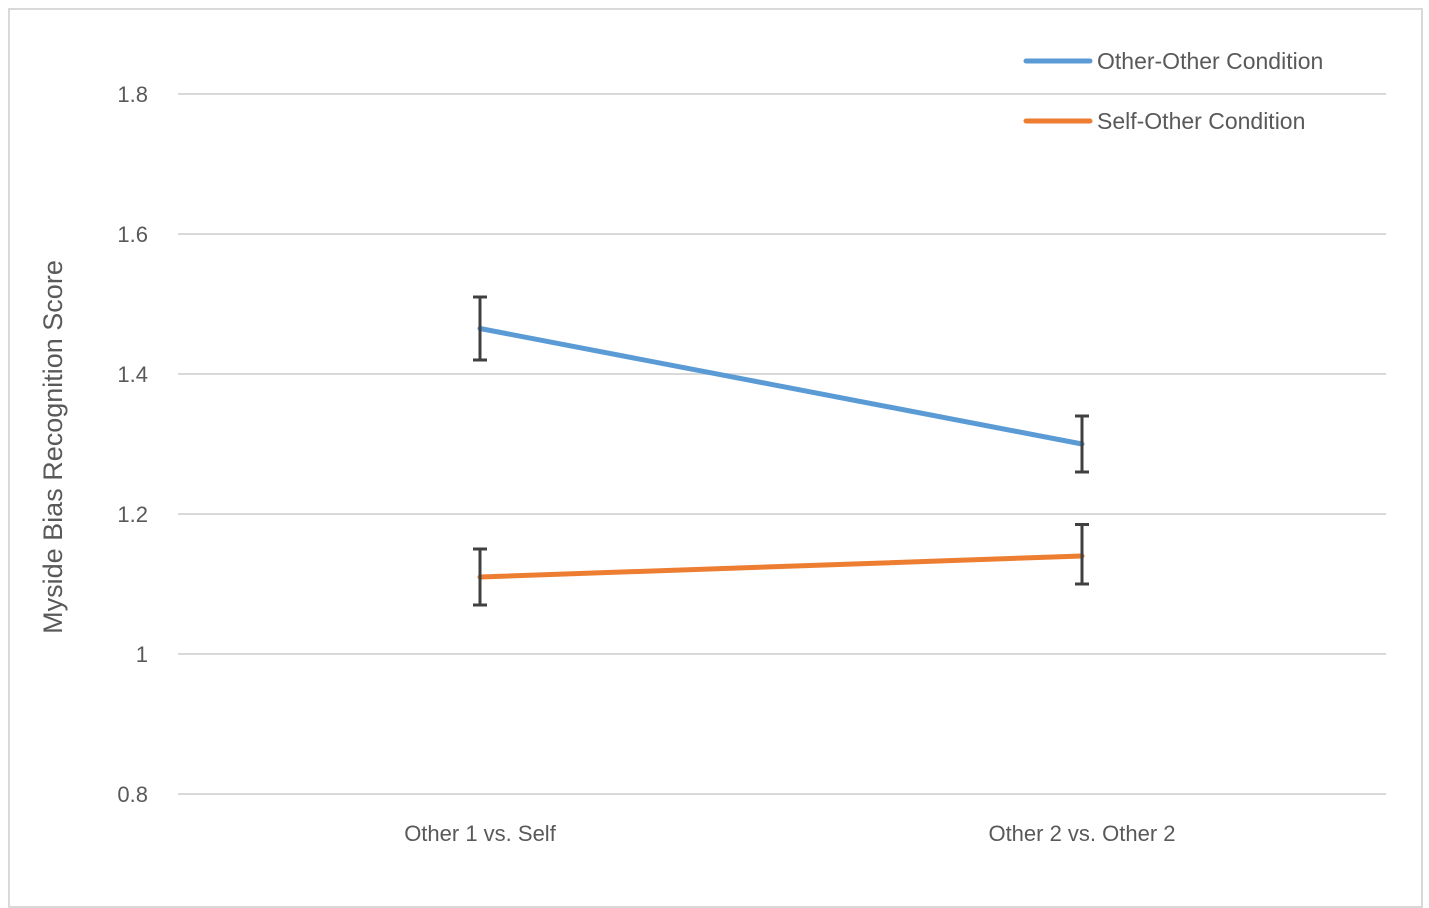 The height and width of the screenshot is (908, 1429). Describe the element at coordinates (132, 234) in the screenshot. I see `y-tick-label: 1.6` at that location.